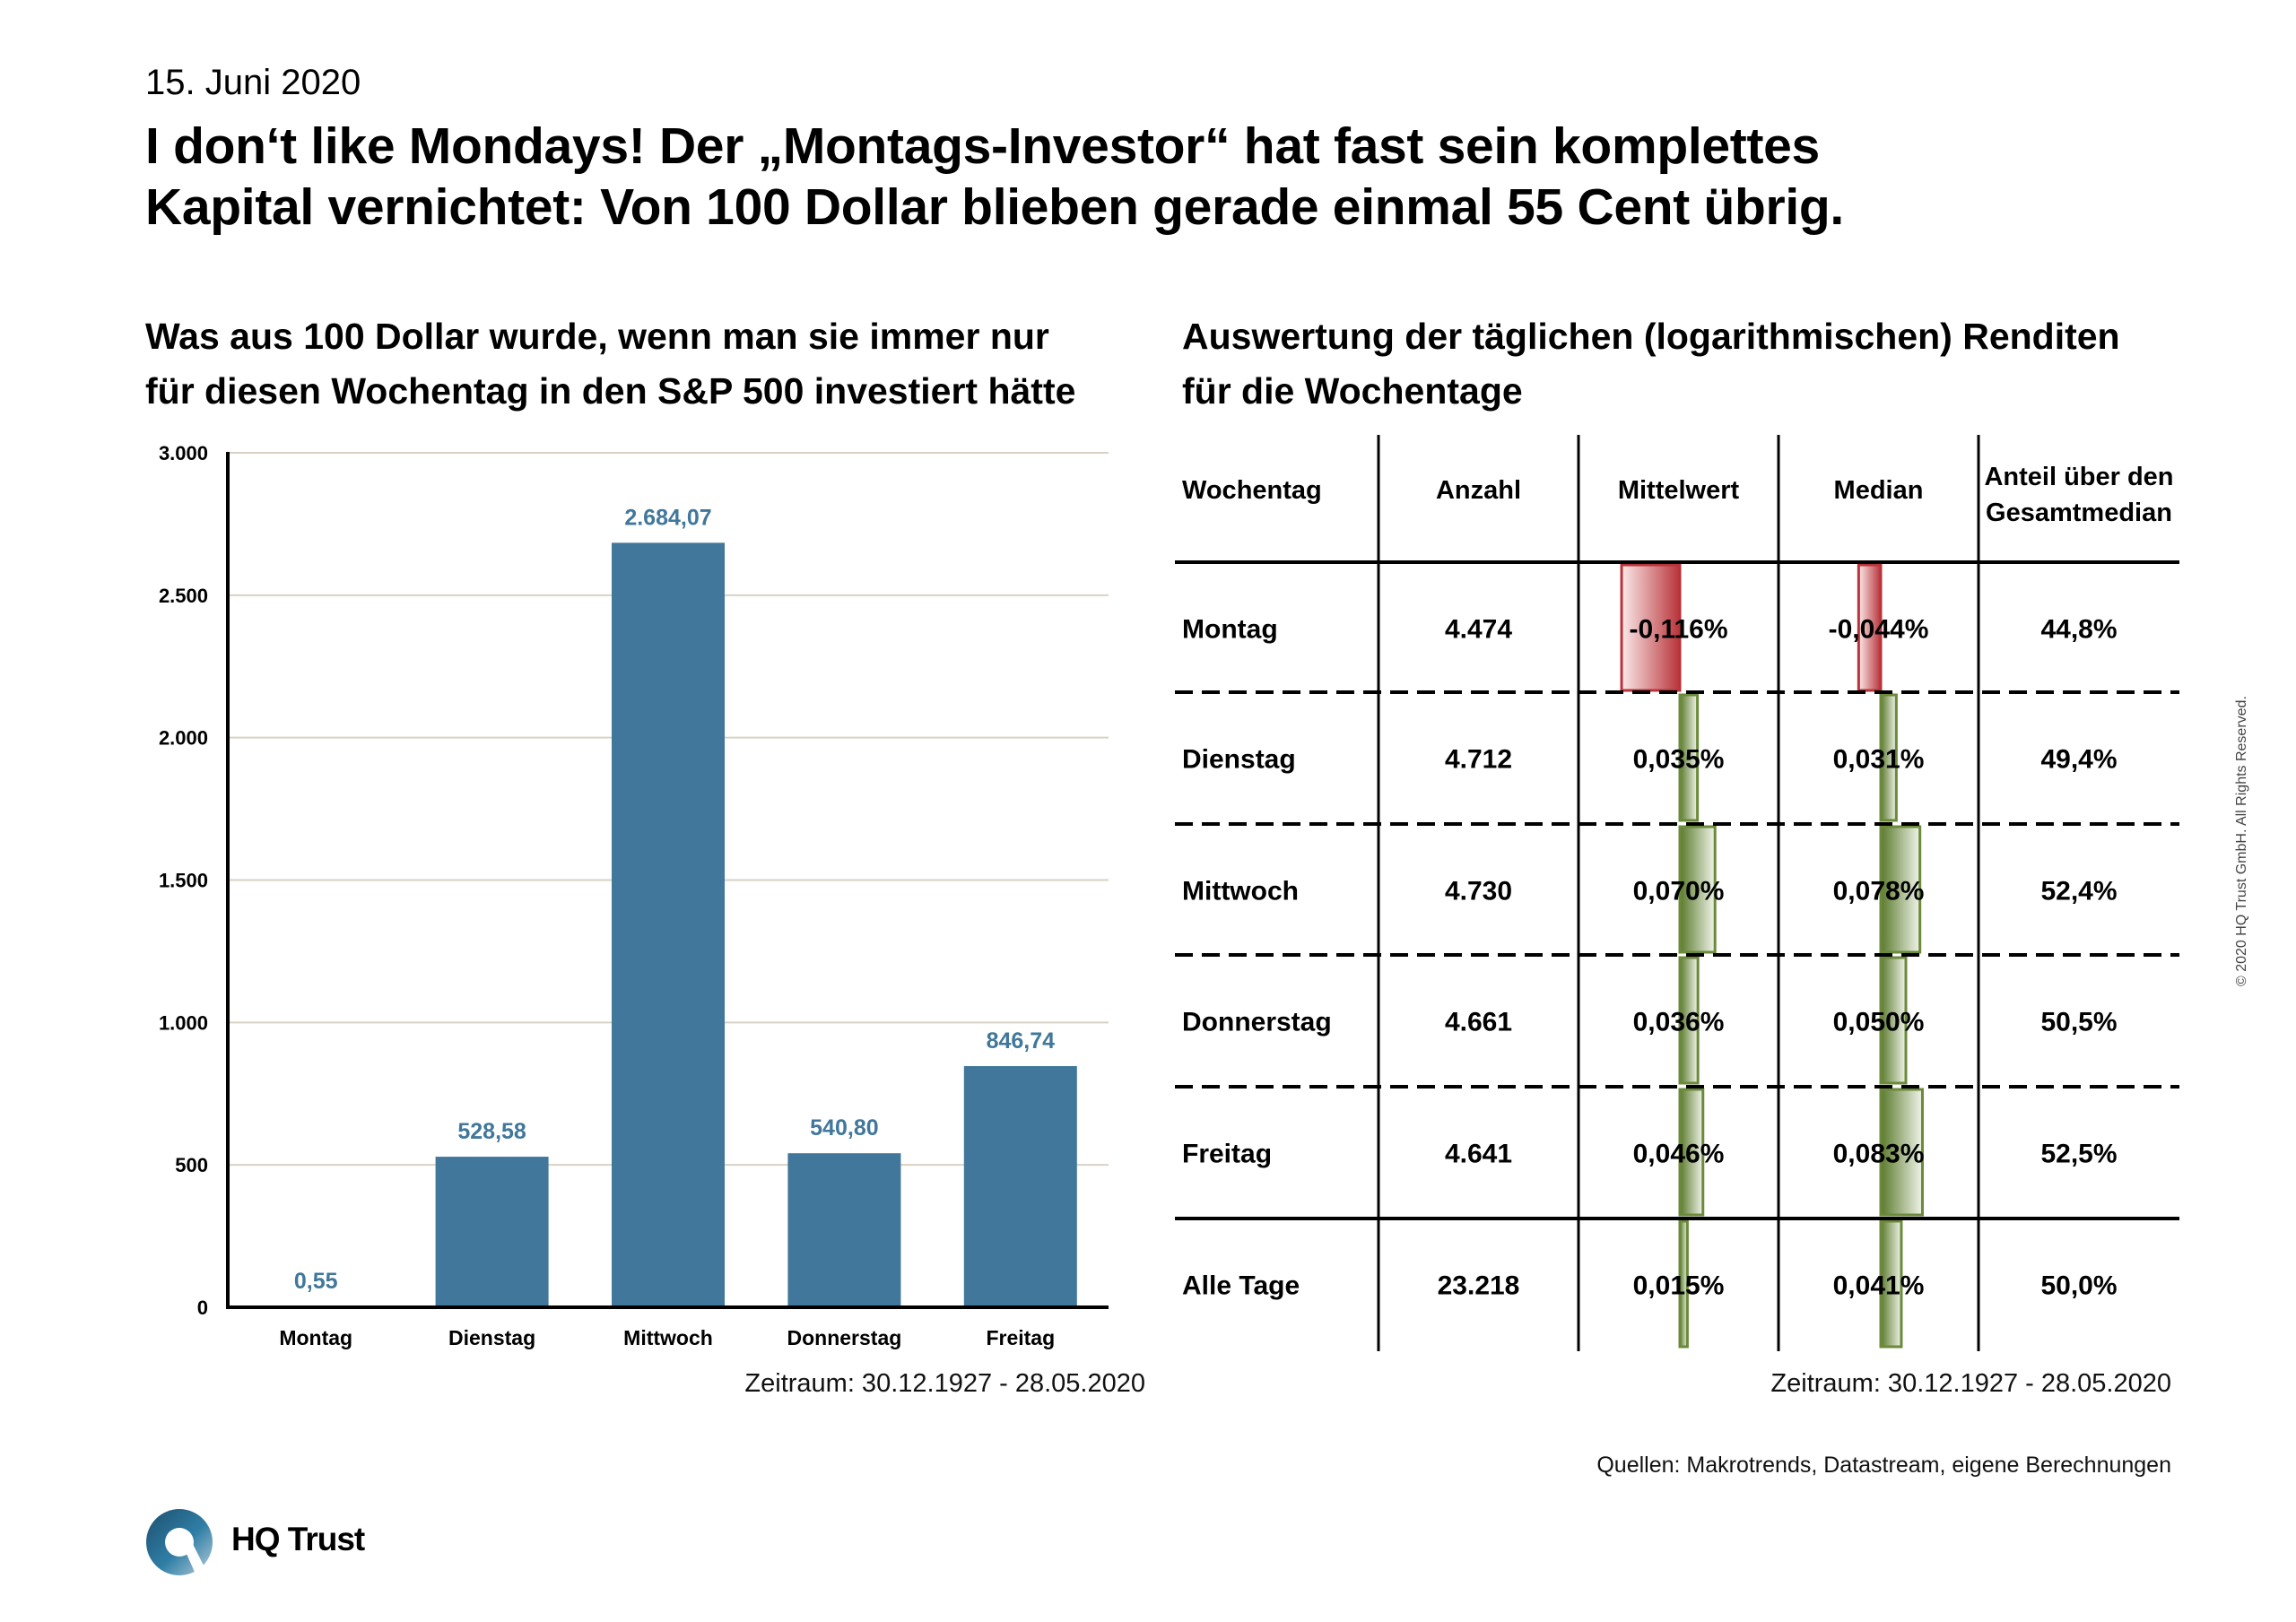 This screenshot has height=1622, width=2296. I want to click on col-header-mittelwert: Mittelwert, so click(1679, 490).